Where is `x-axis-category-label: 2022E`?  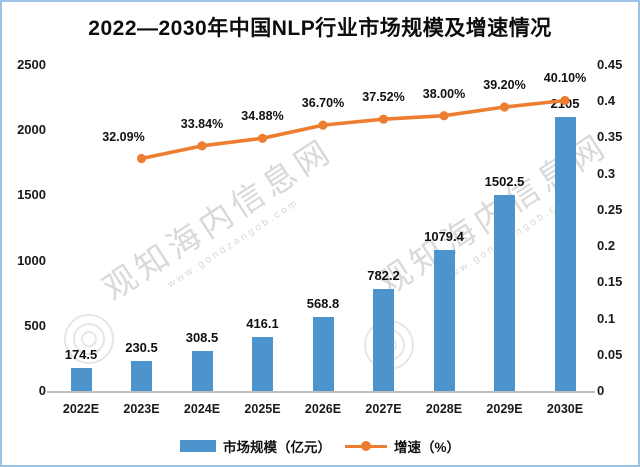 x-axis-category-label: 2022E is located at coordinates (81, 409).